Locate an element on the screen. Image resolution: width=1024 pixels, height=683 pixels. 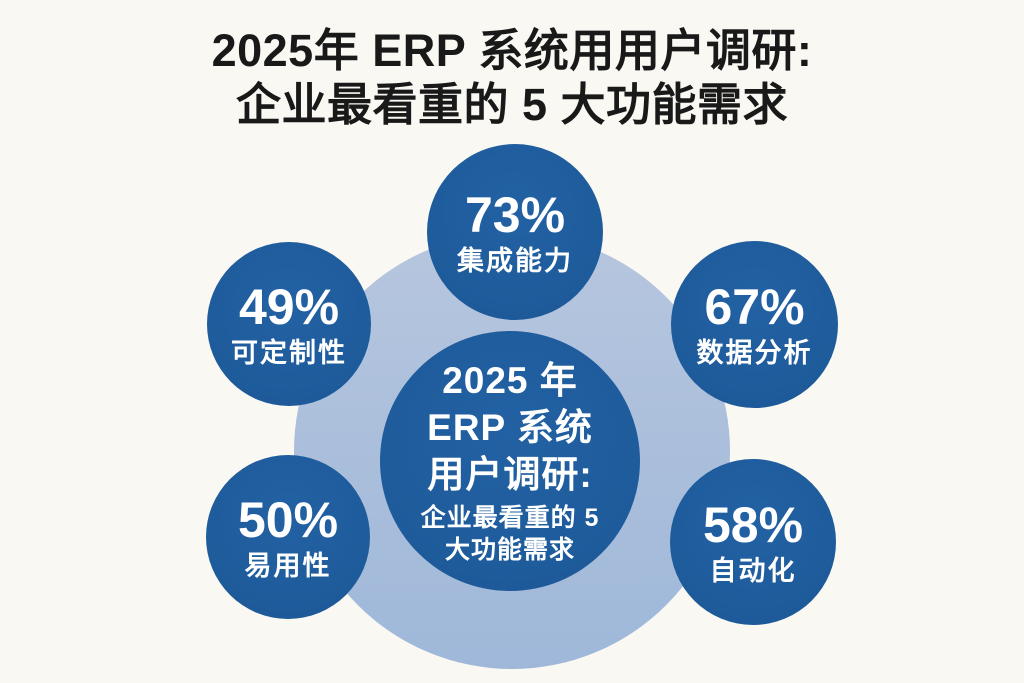
center-summary-circle: 2025 年 ERP 系统 用户调研: 企业最看重的 5 大功能需求 is located at coordinates (510, 461).